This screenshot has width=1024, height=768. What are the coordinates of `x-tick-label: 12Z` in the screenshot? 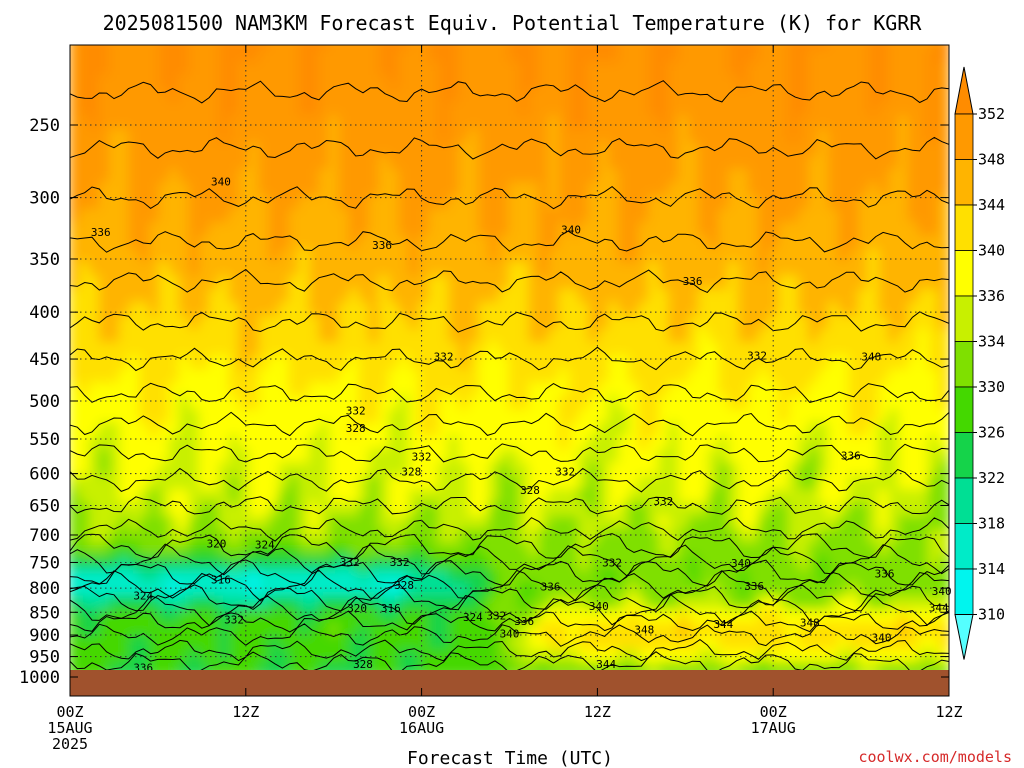 It's located at (597, 712).